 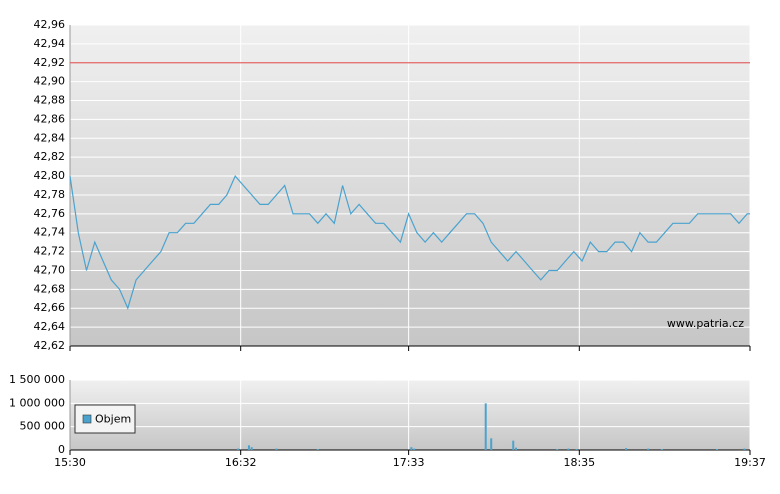 I want to click on y-tick-label: 42,80, so click(x=50, y=175).